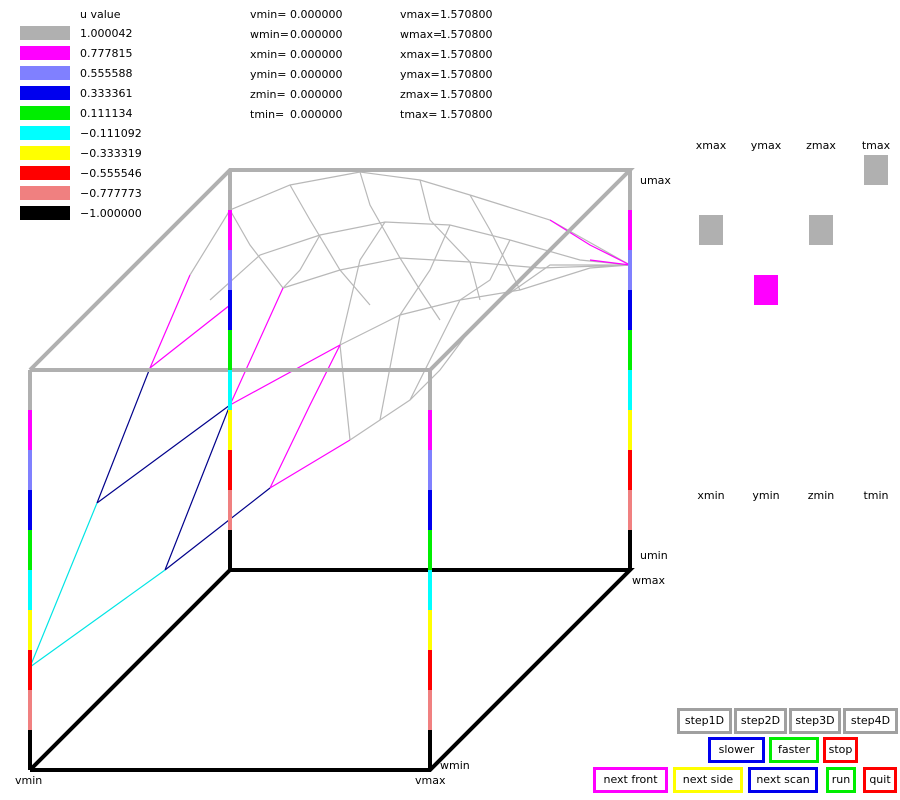 The image size is (900, 800). Describe the element at coordinates (875, 495) in the screenshot. I see `slider-min-label: tmin` at that location.